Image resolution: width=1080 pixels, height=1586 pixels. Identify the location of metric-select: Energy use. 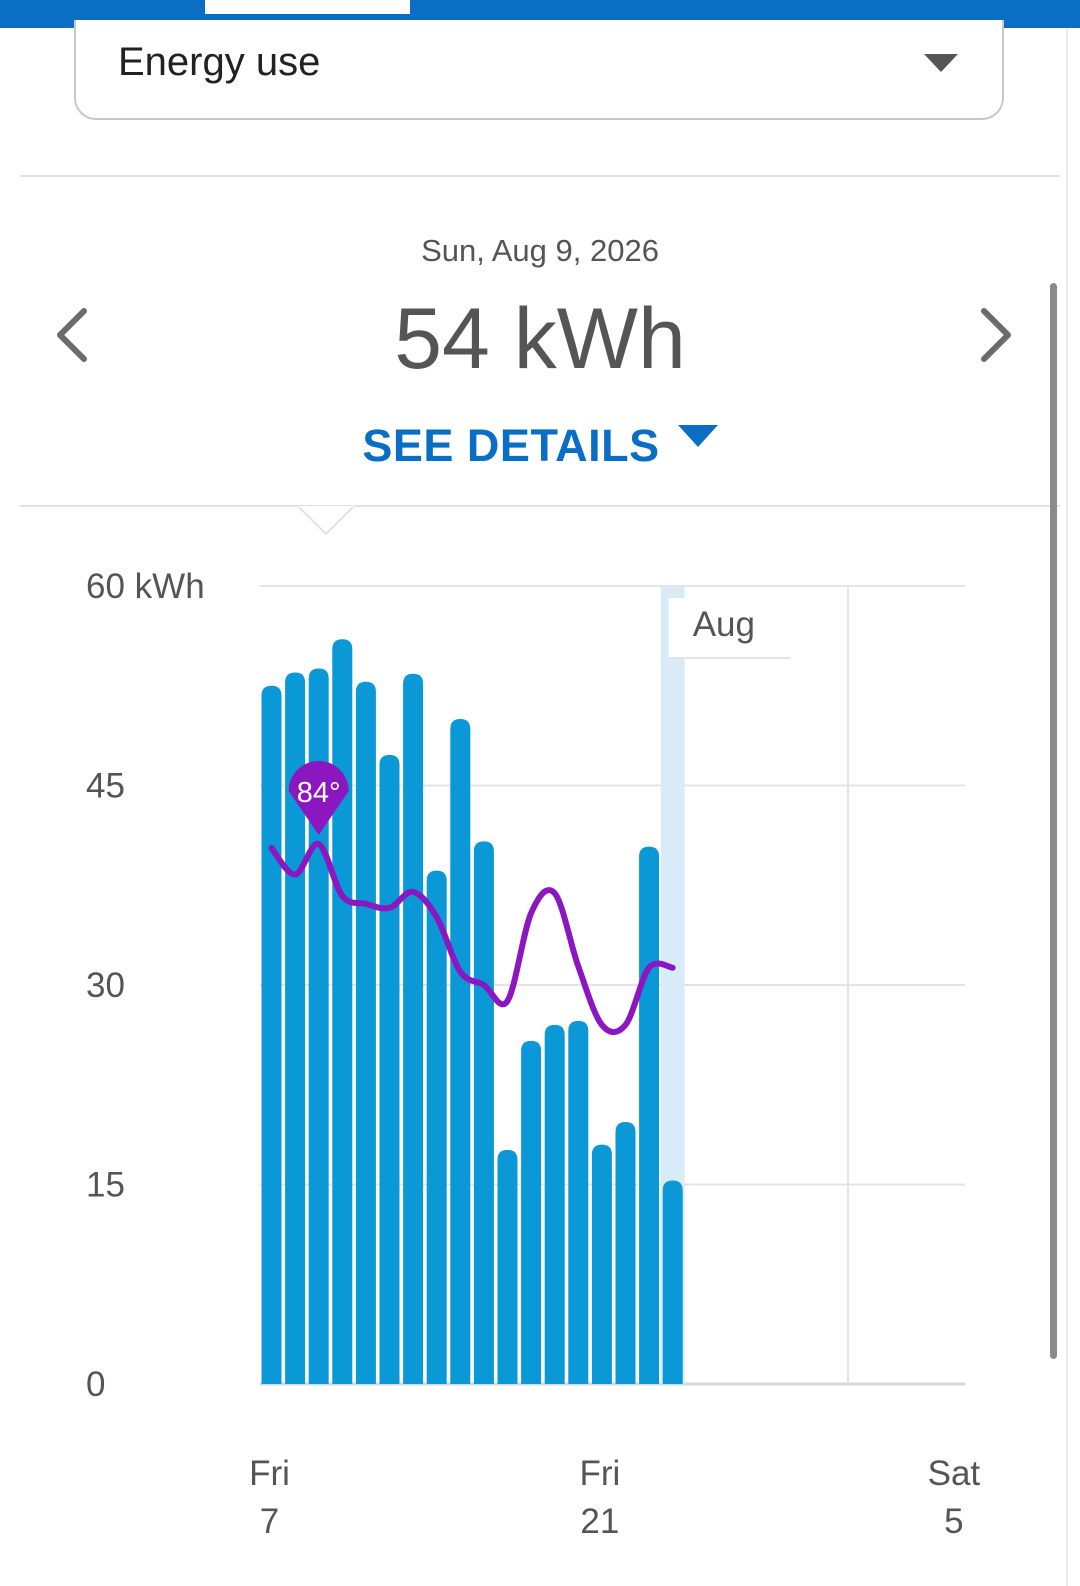
(539, 70).